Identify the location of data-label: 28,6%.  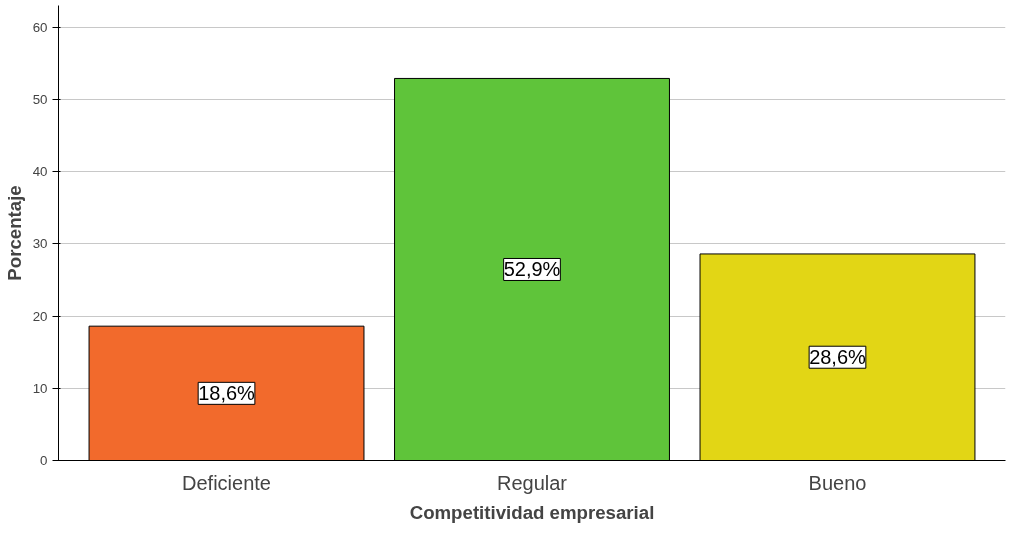
(838, 357).